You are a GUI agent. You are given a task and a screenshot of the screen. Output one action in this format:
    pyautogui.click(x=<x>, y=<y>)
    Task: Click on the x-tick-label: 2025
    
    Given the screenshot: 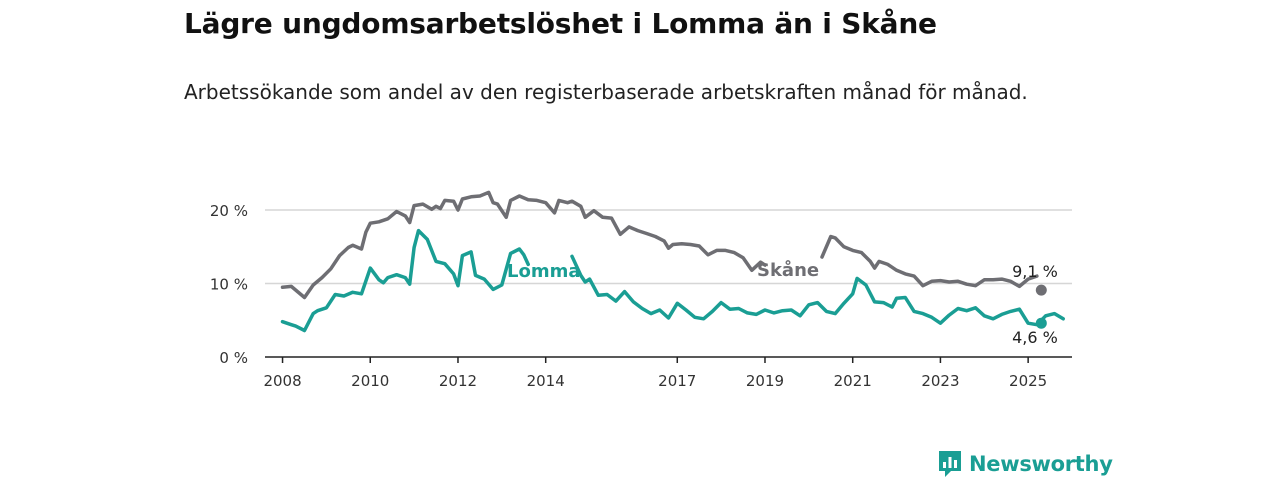 What is the action you would take?
    pyautogui.click(x=1028, y=381)
    